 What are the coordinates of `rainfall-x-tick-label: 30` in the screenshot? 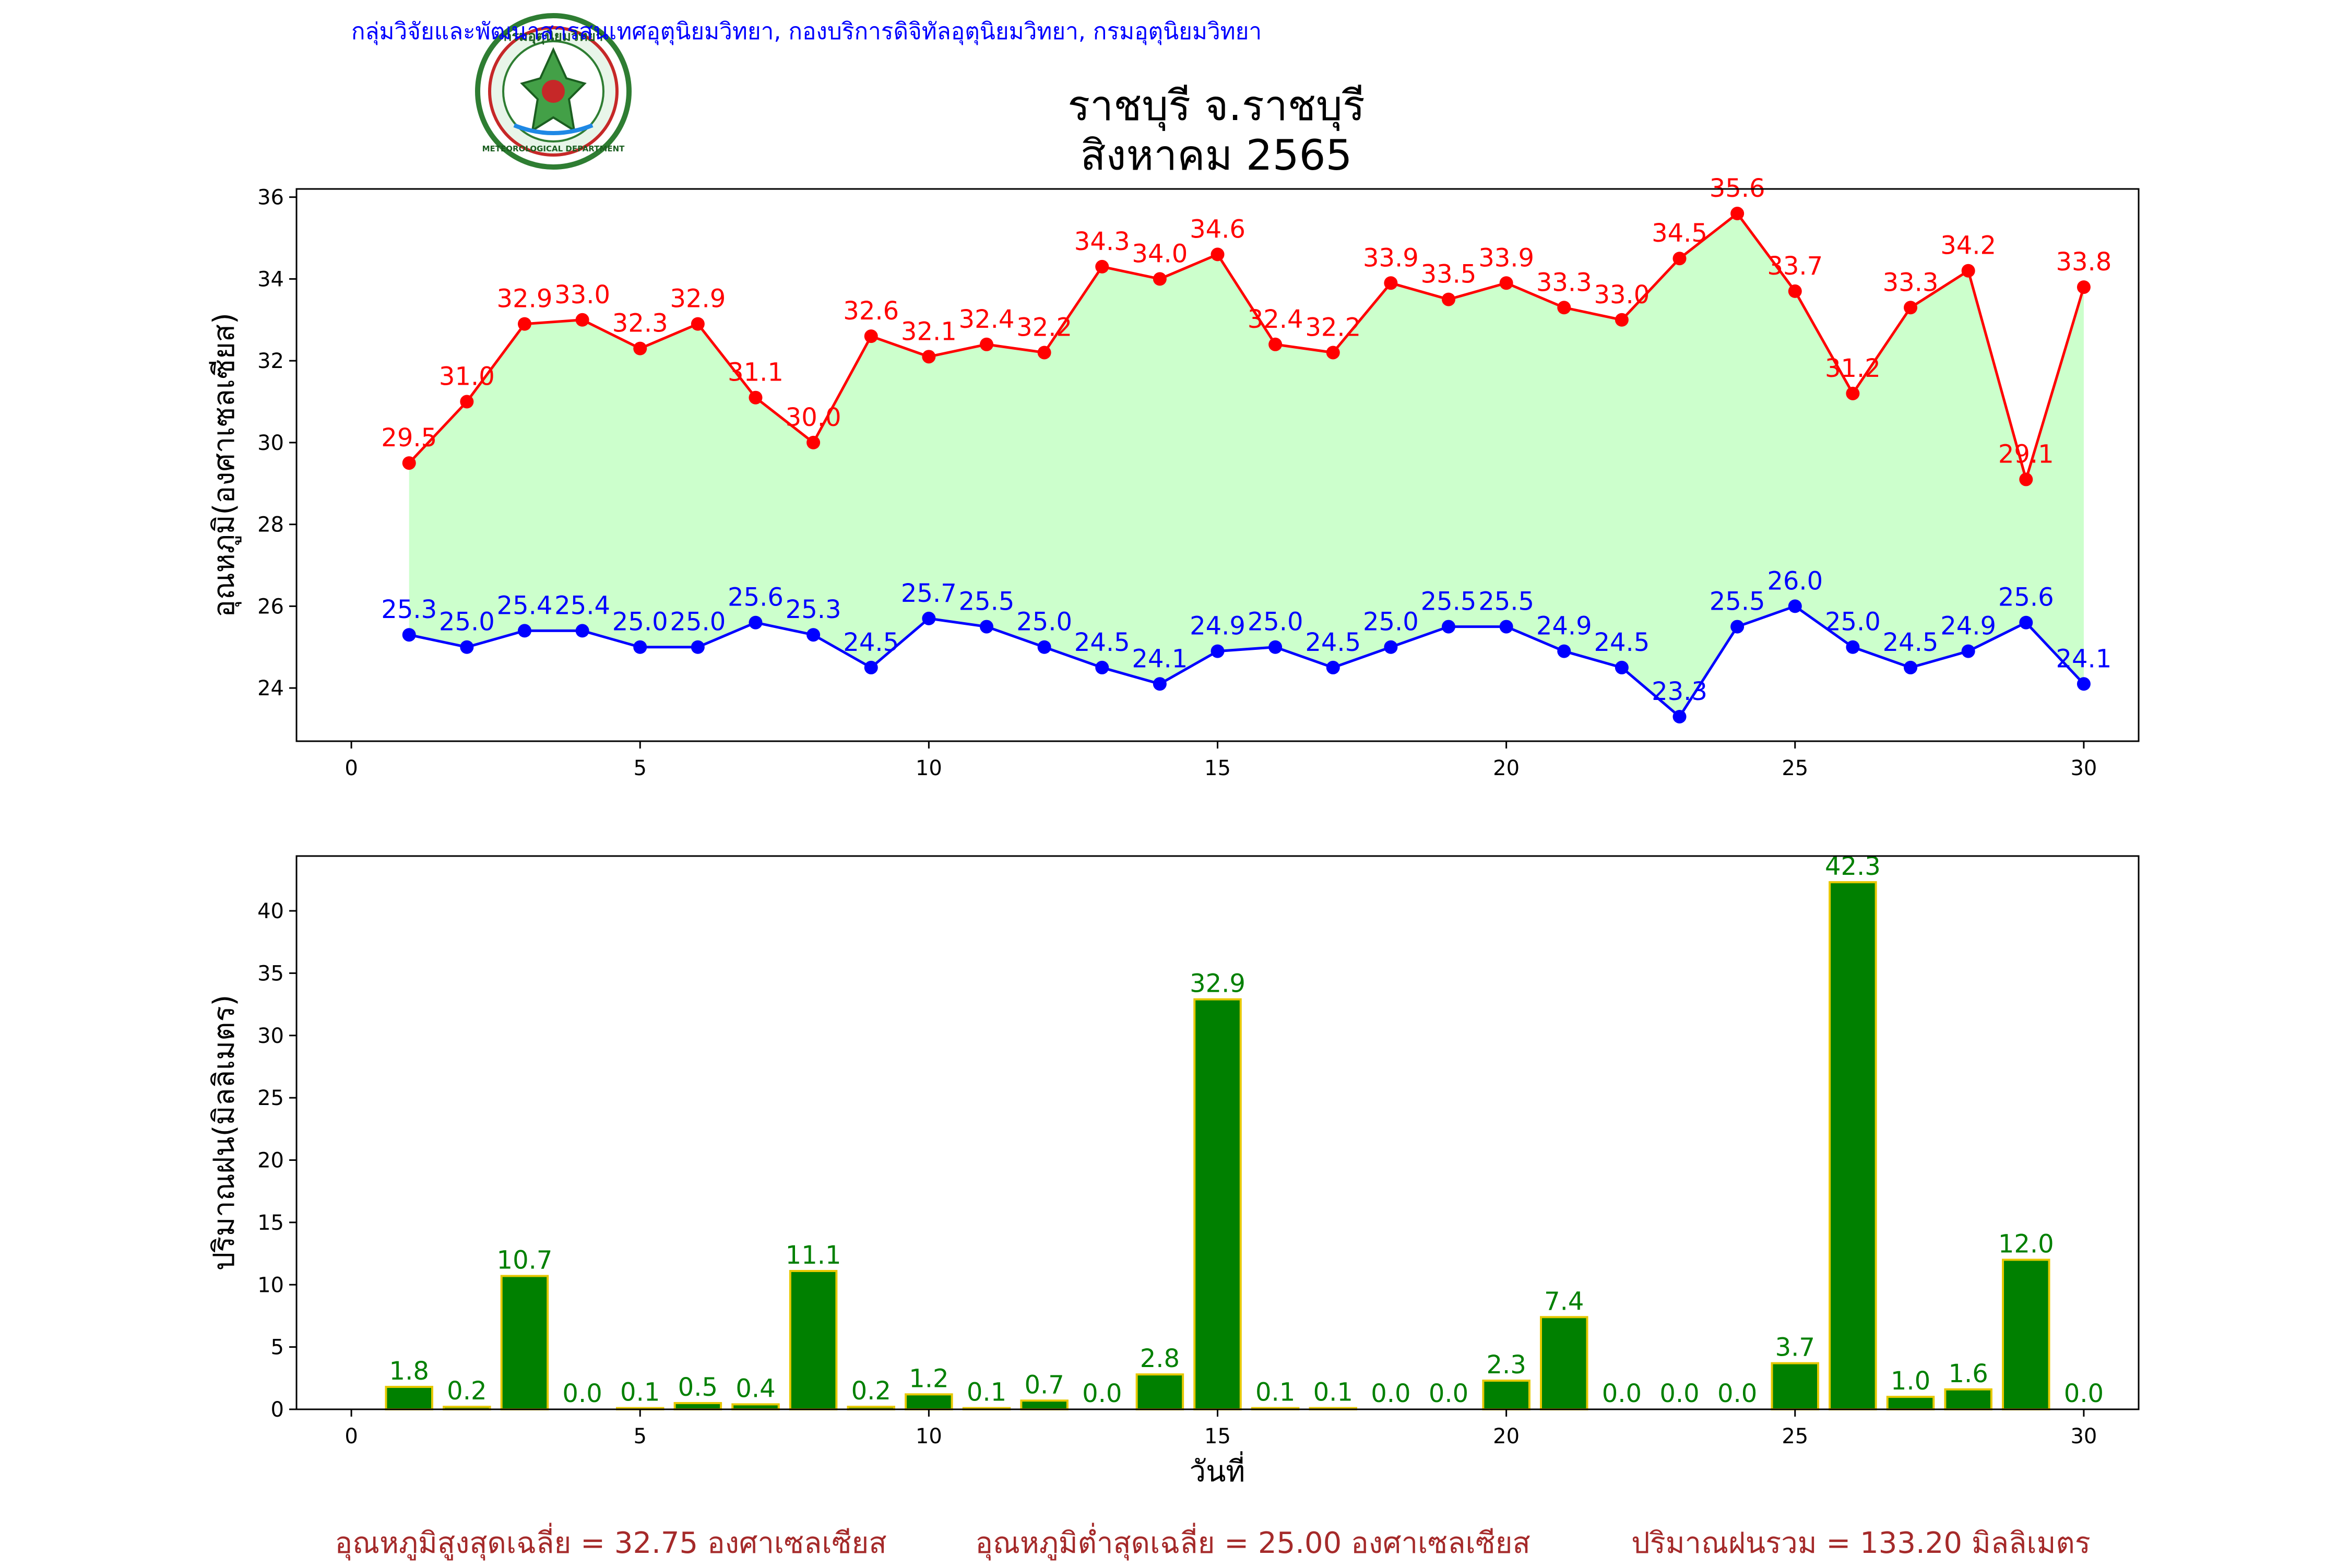 It's located at (2083, 1436).